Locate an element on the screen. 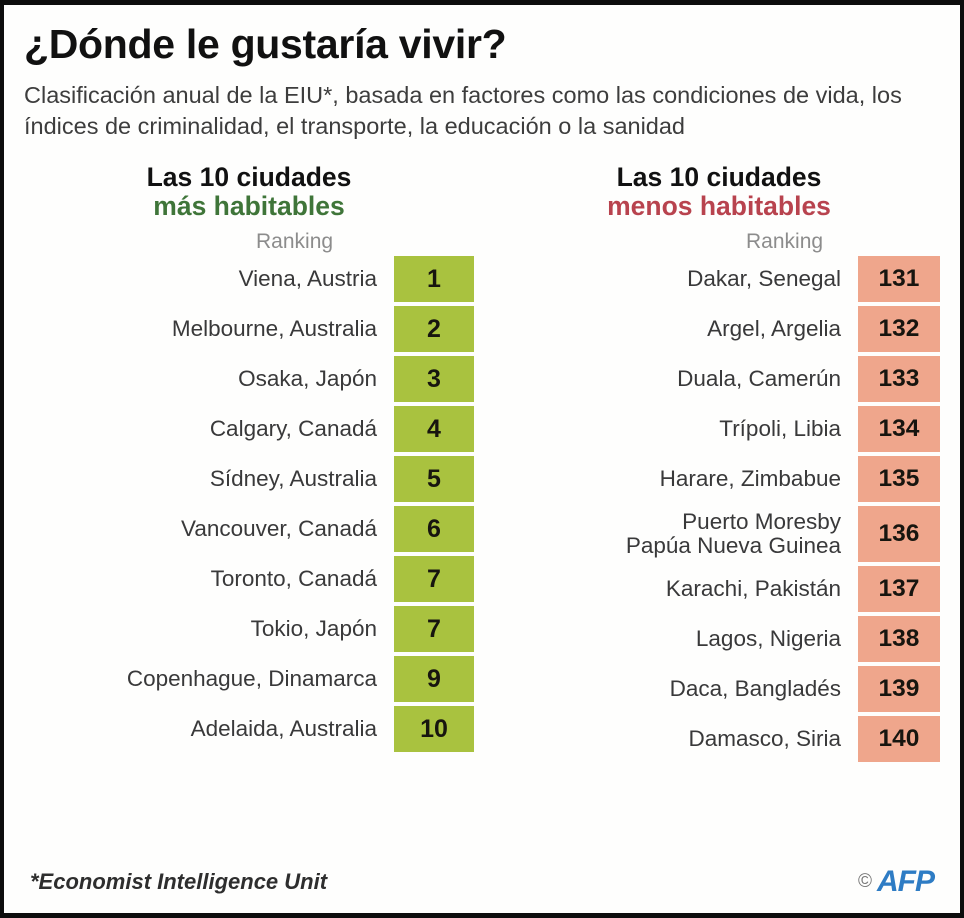  rank-badge: 6 is located at coordinates (434, 528).